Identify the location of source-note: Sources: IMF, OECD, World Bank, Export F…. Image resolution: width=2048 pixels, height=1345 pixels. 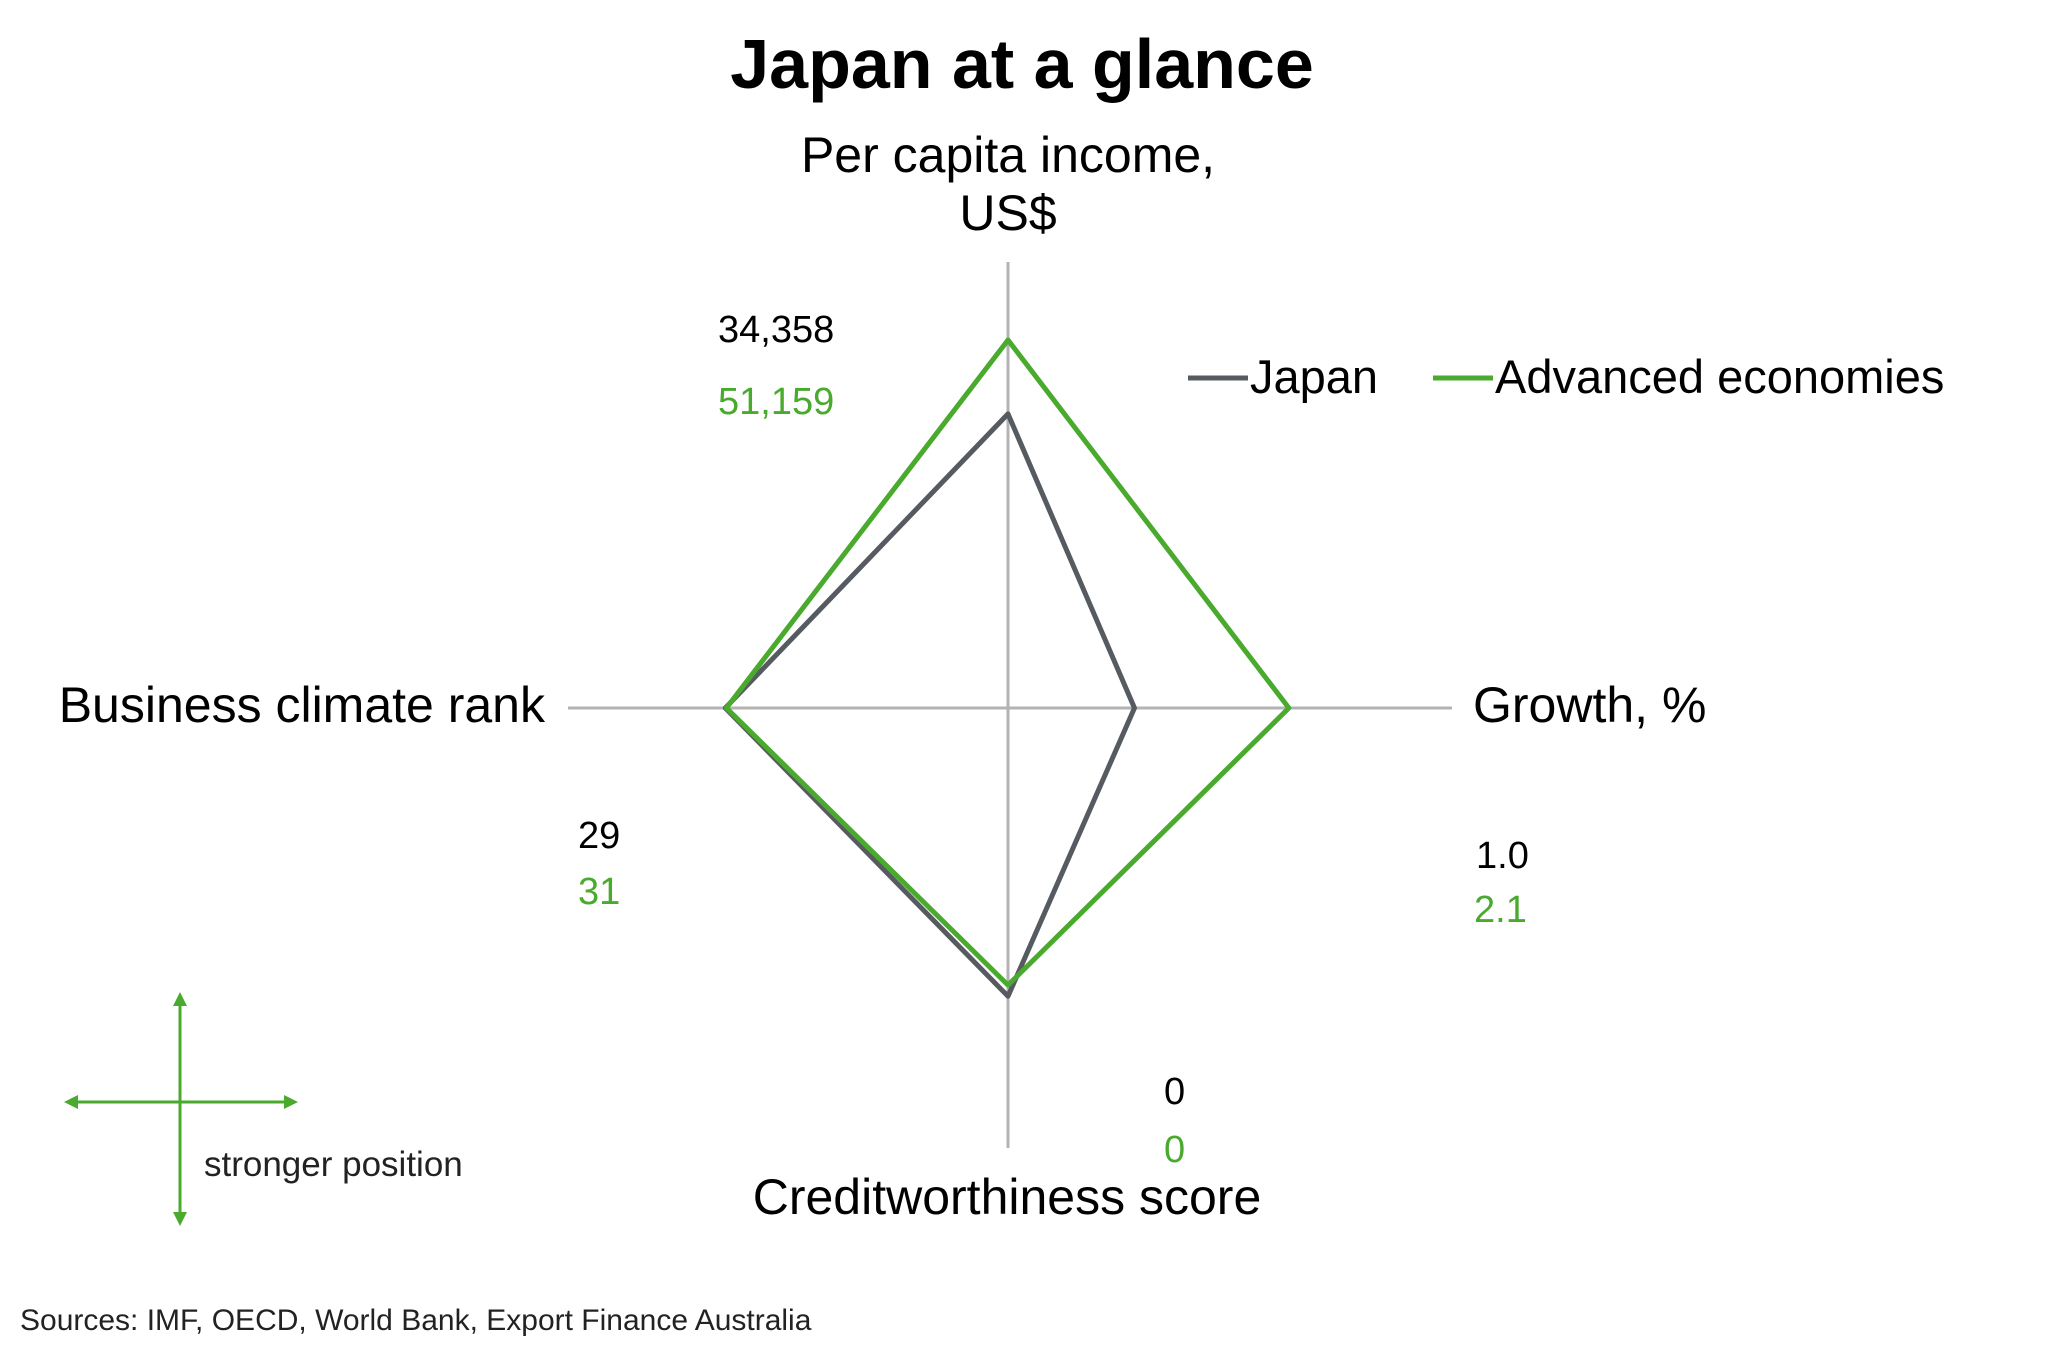
(416, 1320).